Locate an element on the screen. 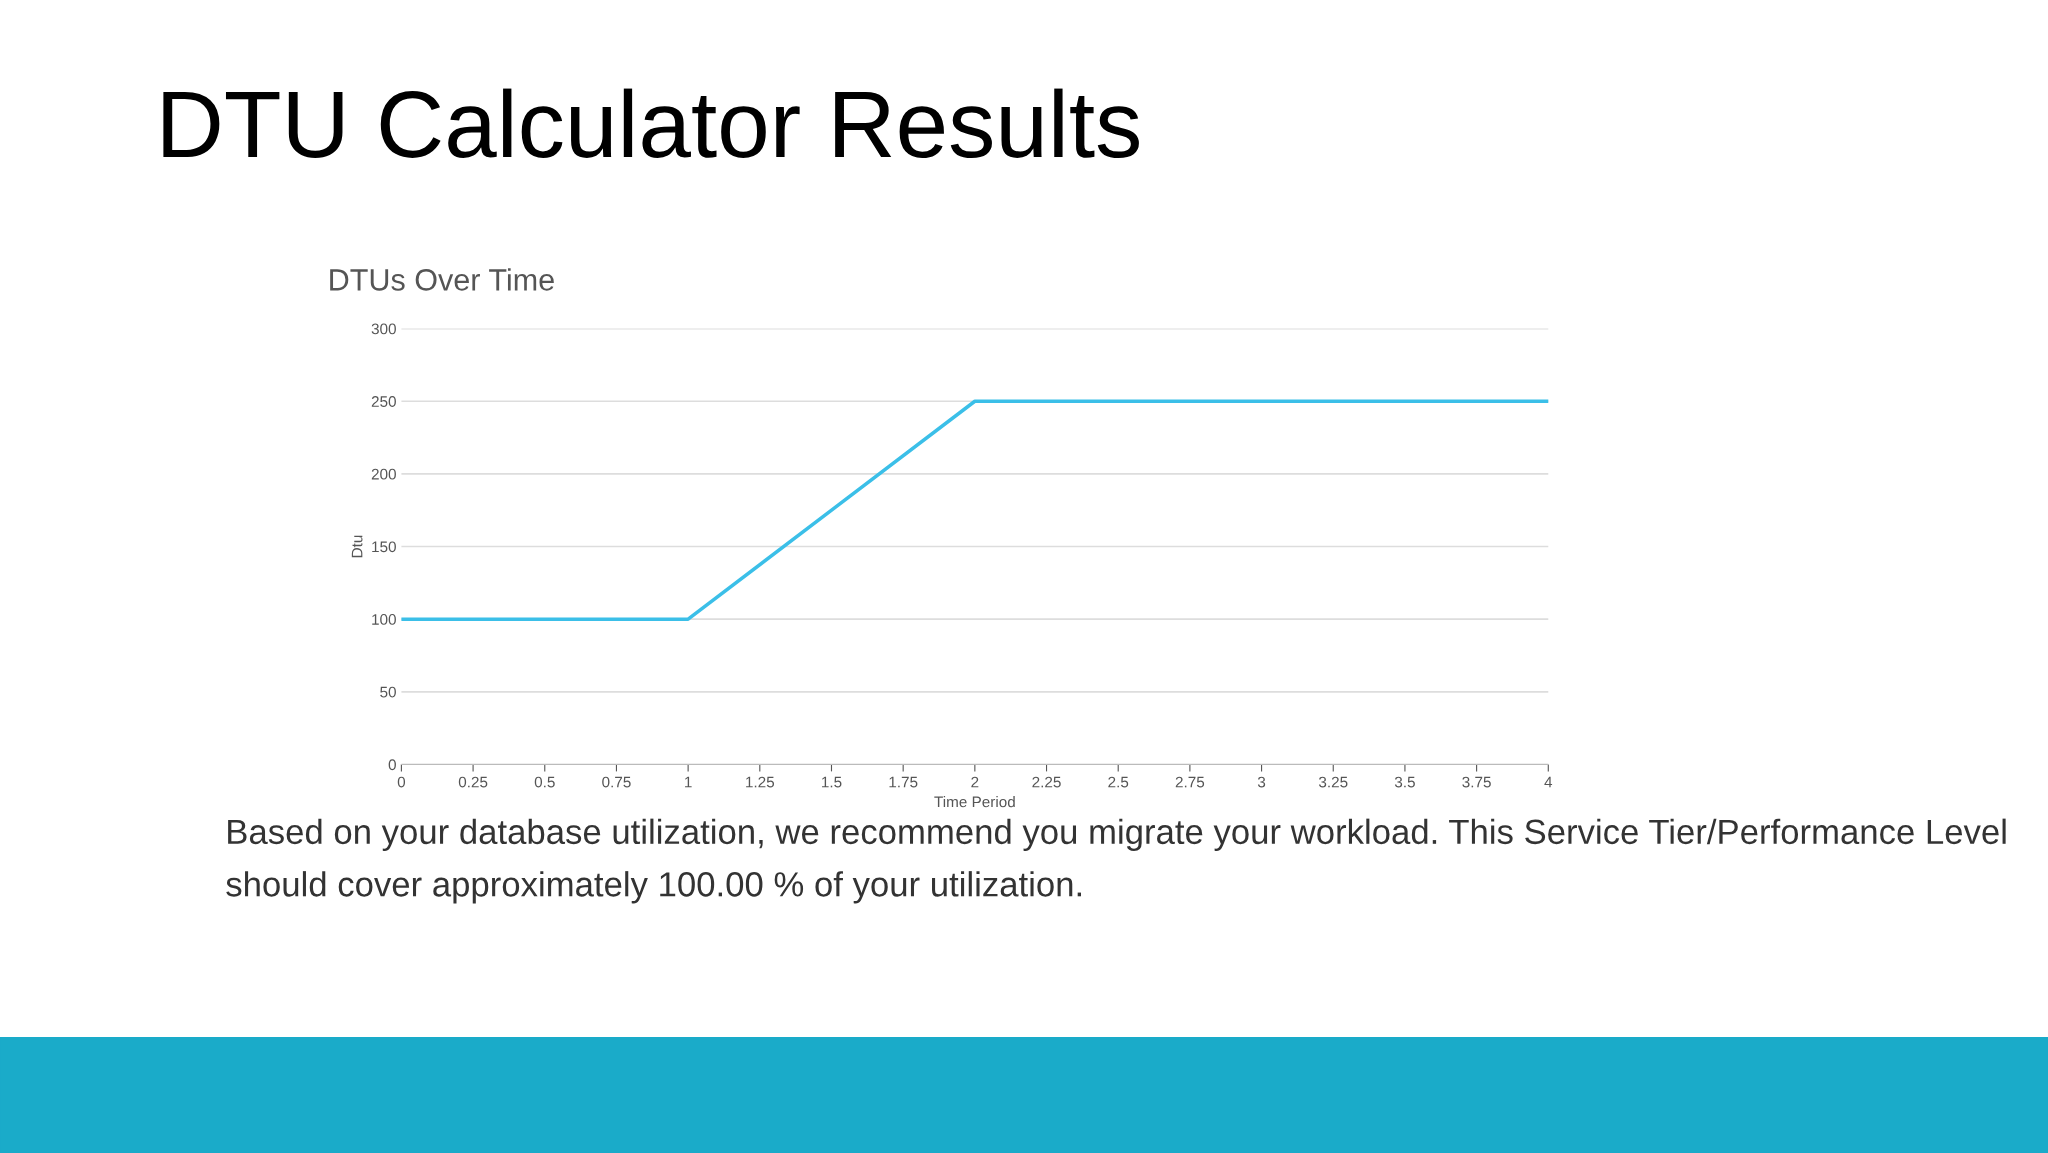 The width and height of the screenshot is (2048, 1153). y-tick-label: 100 is located at coordinates (384, 619).